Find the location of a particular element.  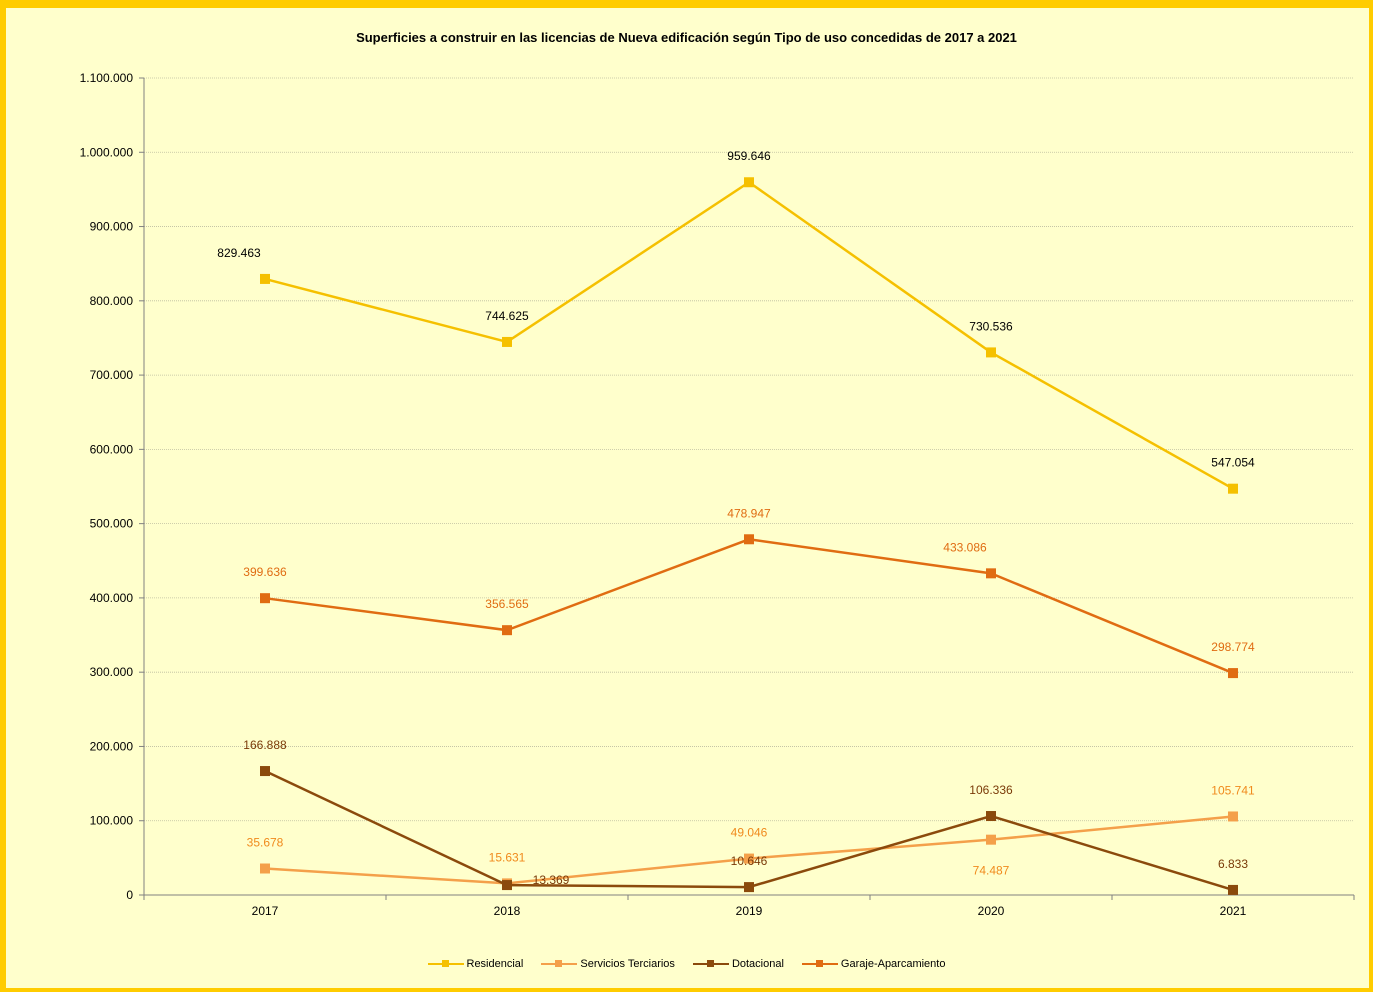

data-label: 15.631 is located at coordinates (507, 857).